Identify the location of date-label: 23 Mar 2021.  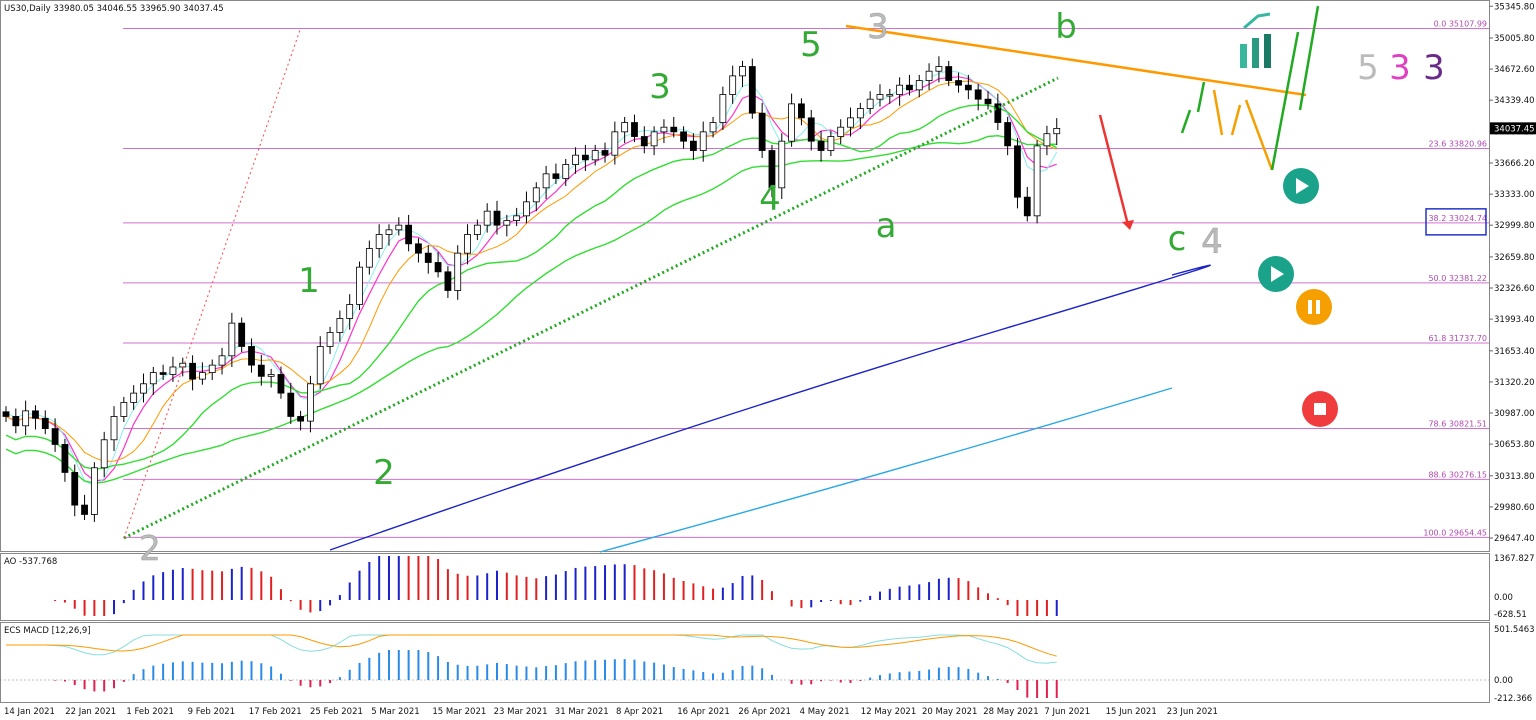
(521, 712).